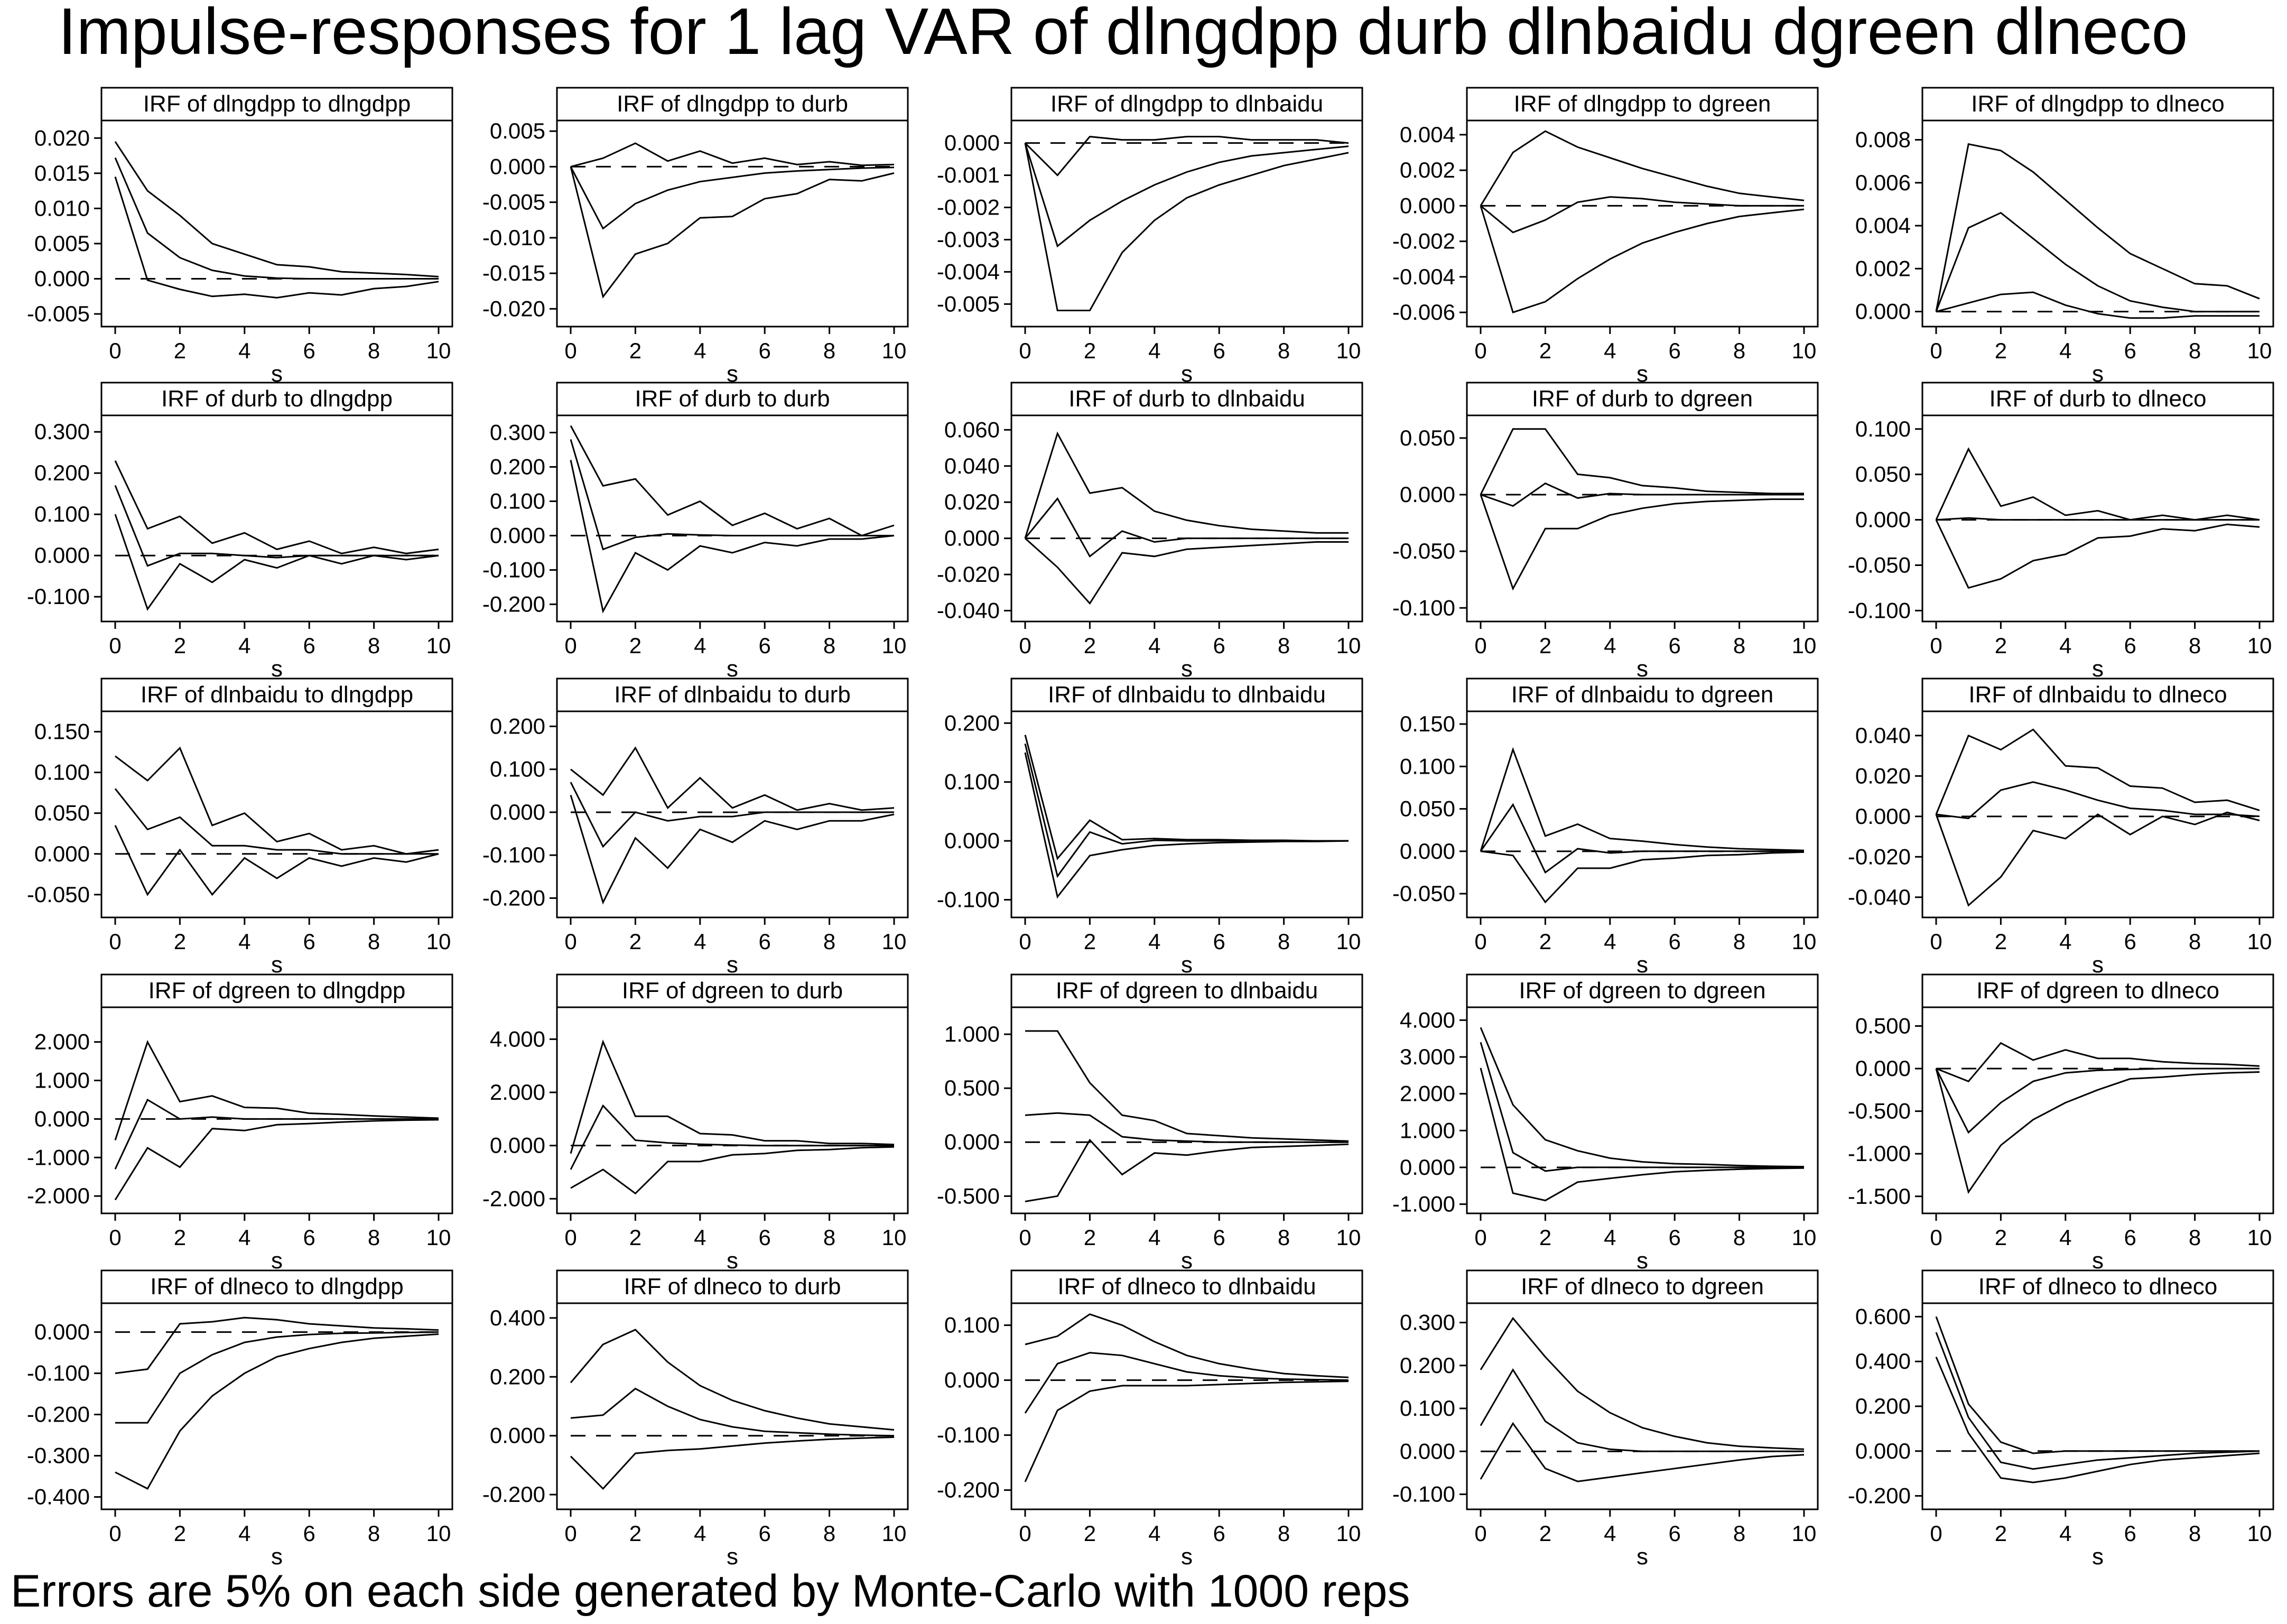 This screenshot has height=1624, width=2287. I want to click on panel-title: IRF of dlneco to dlneco, so click(2098, 1287).